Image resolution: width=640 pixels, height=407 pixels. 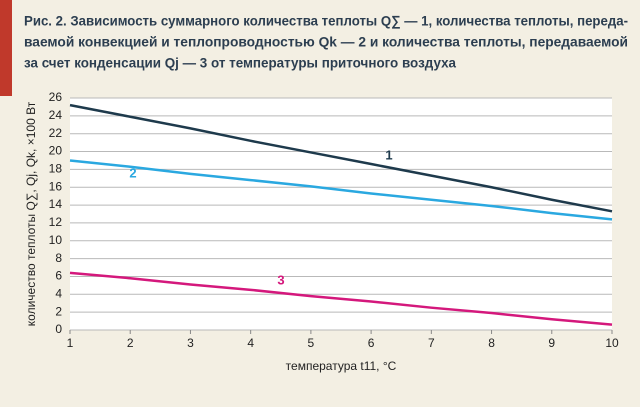 What do you see at coordinates (280, 279) in the screenshot?
I see `series-label: 3` at bounding box center [280, 279].